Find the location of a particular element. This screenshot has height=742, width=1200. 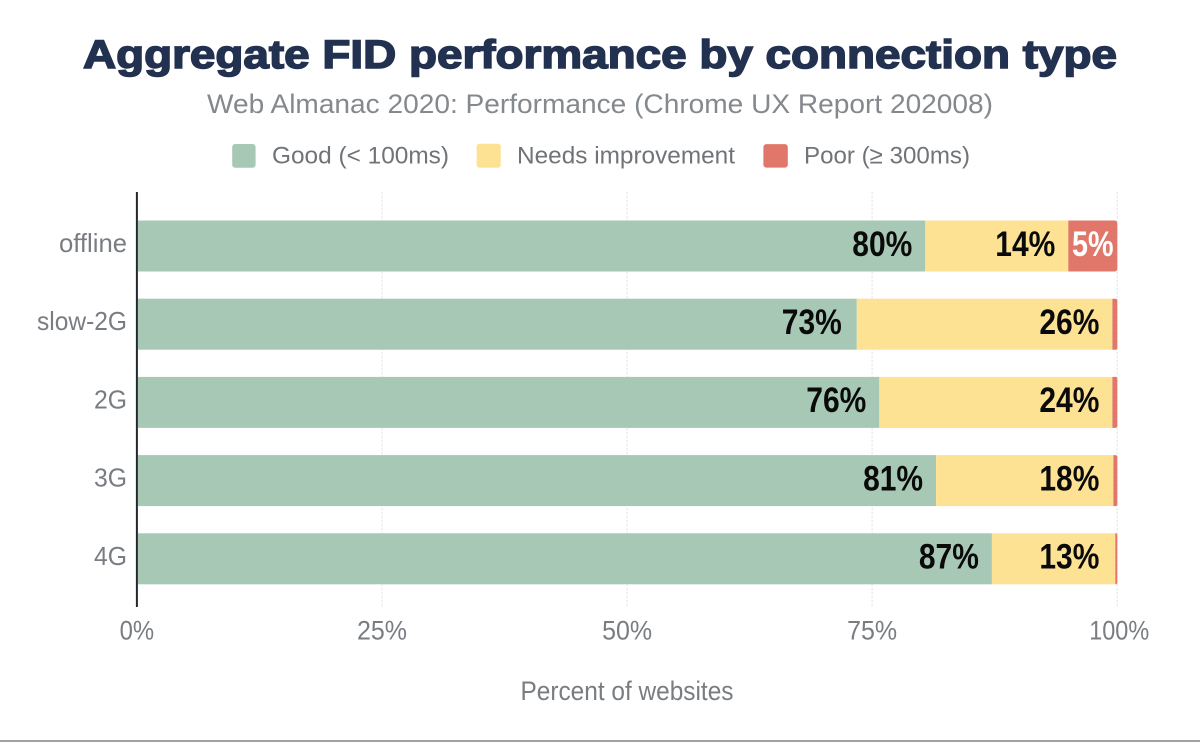

svg-text: 25% is located at coordinates (382, 631).